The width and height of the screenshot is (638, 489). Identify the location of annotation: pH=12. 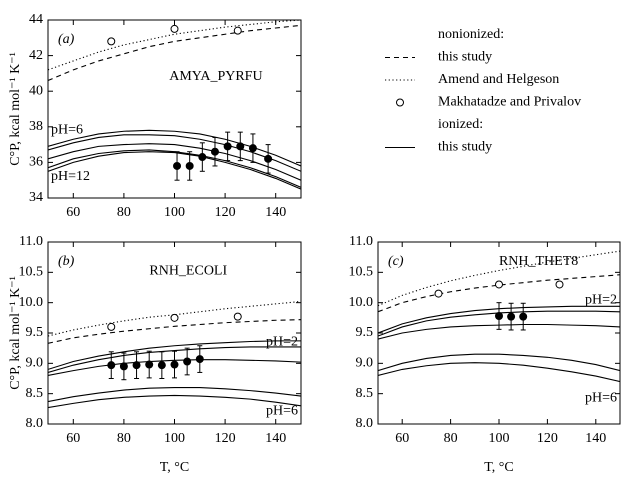
(70, 176).